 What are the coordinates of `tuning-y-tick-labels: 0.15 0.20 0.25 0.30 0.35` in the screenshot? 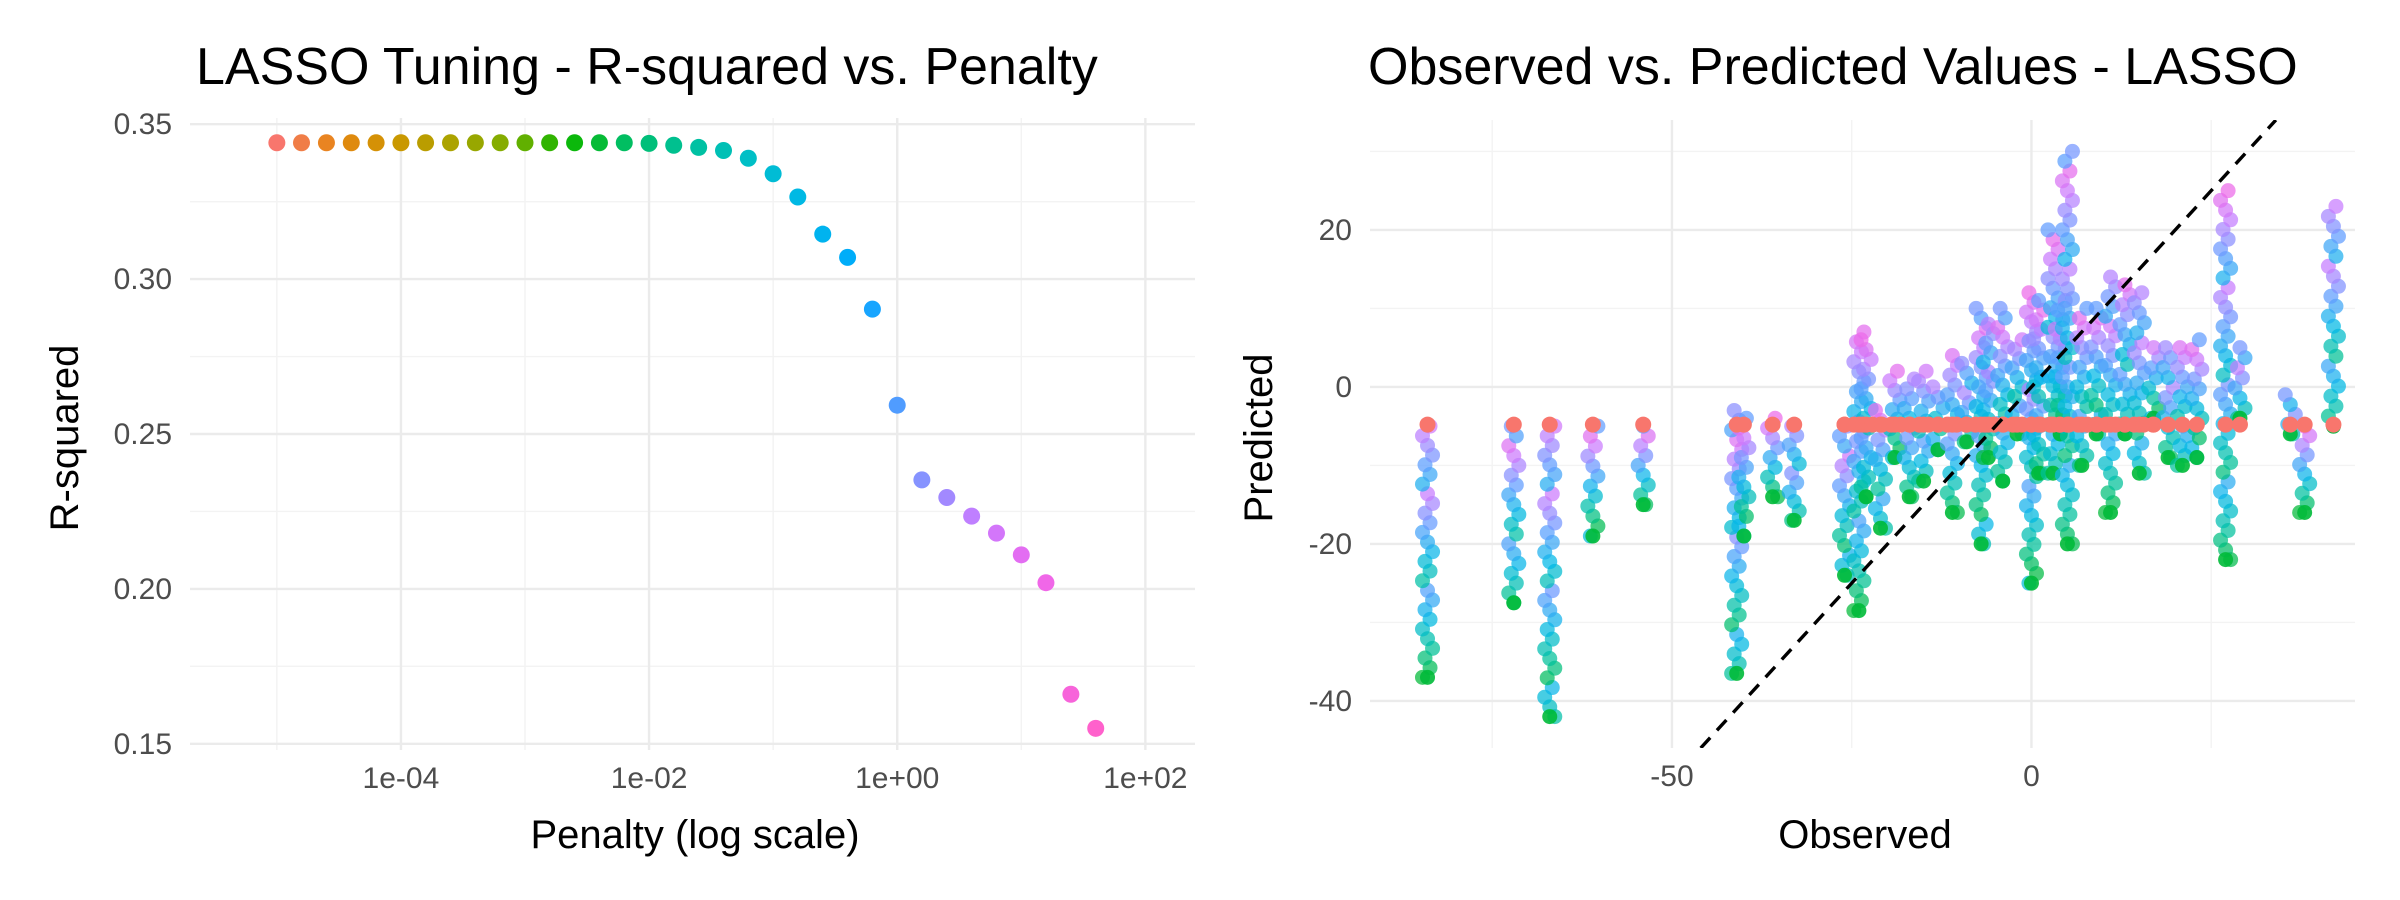 It's located at (143, 434).